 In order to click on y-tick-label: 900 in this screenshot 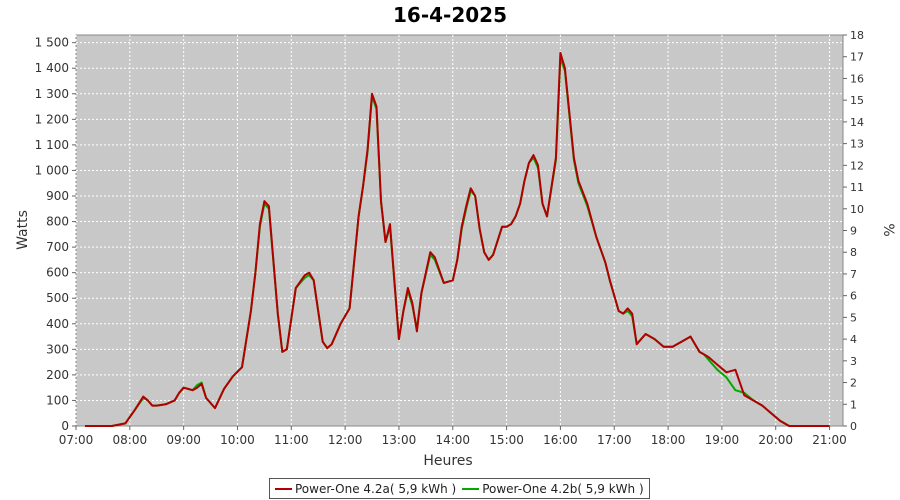, I will do `click(57, 196)`.